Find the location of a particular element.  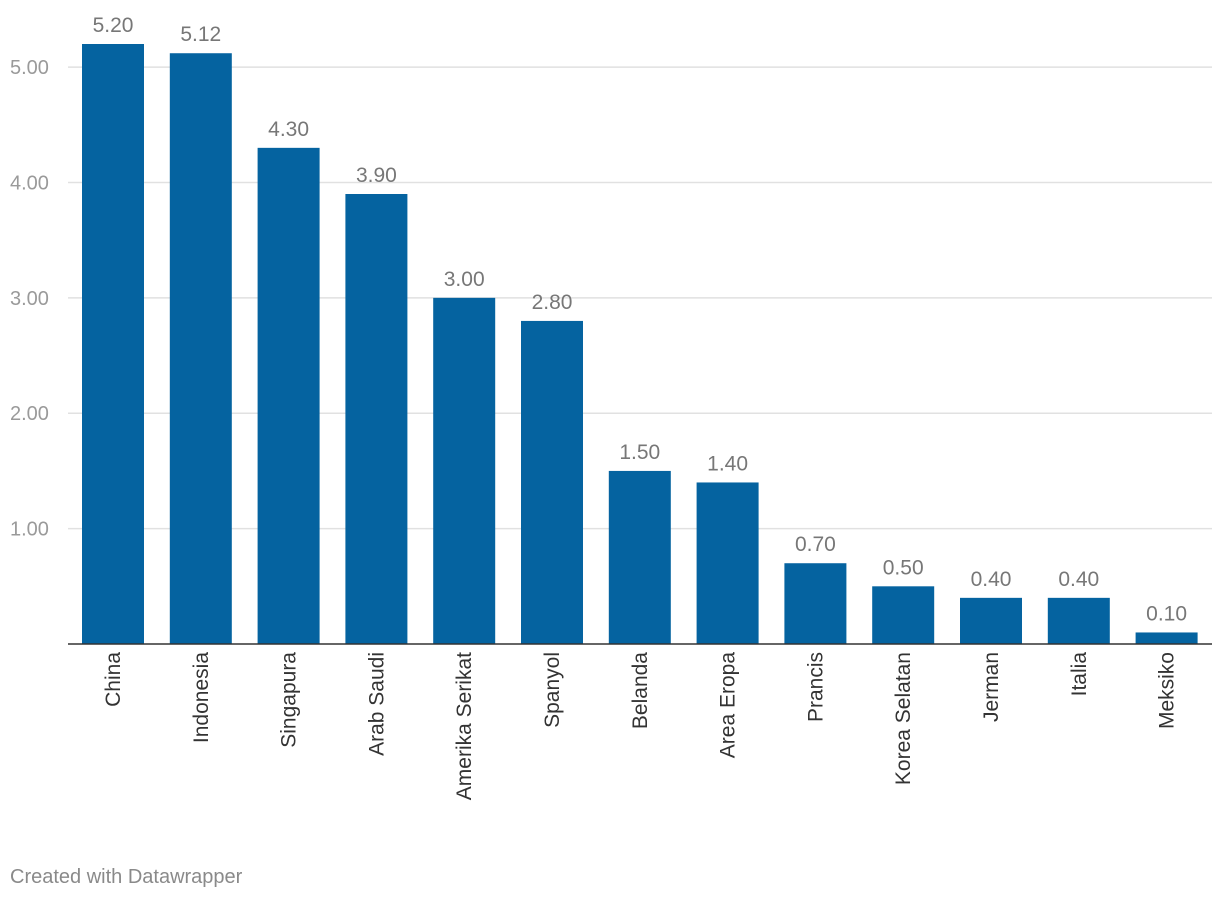

value-label: 5.20 is located at coordinates (113, 25).